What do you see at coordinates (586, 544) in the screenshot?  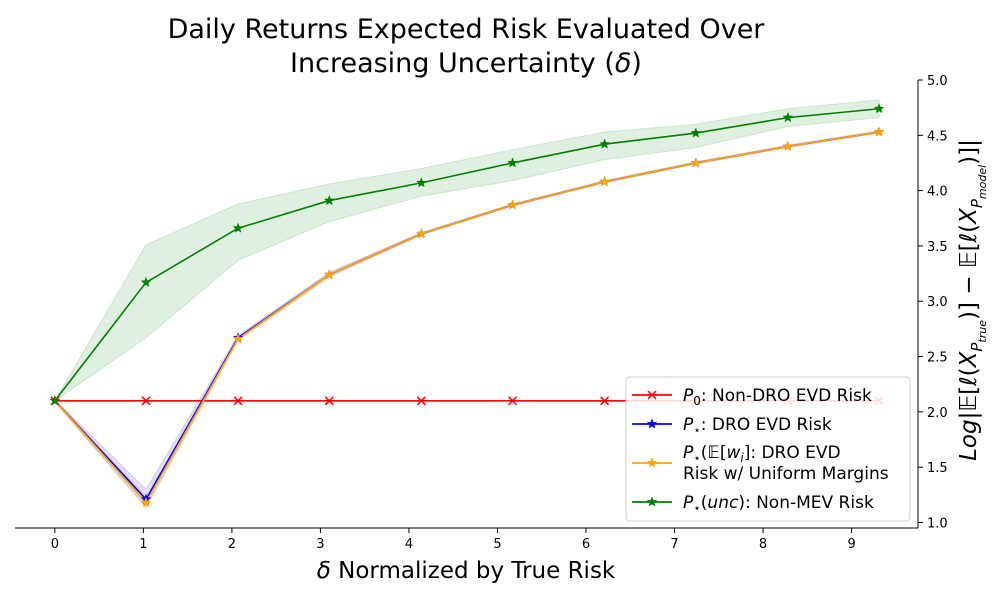 I see `x-tick-label: 6` at bounding box center [586, 544].